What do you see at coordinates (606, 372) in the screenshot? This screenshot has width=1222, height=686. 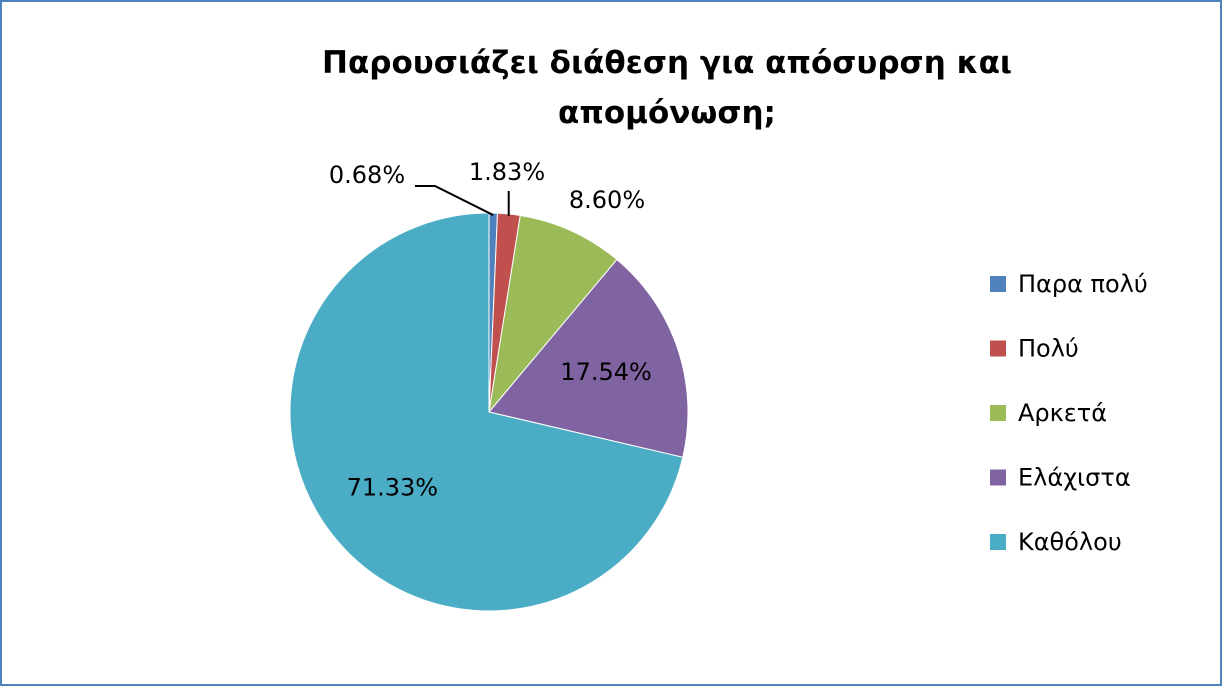 I see `data-label: 17.54%` at bounding box center [606, 372].